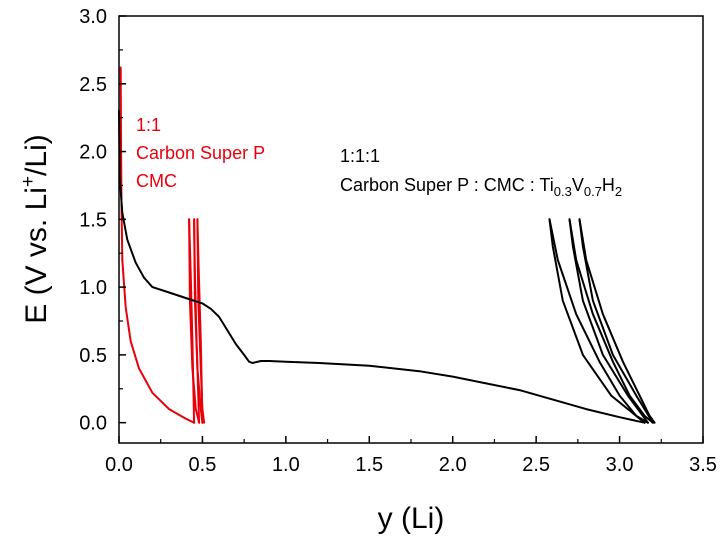 The image size is (724, 538). What do you see at coordinates (36, 255) in the screenshot?
I see `y-axis-title-main: E (V vs. Li` at bounding box center [36, 255].